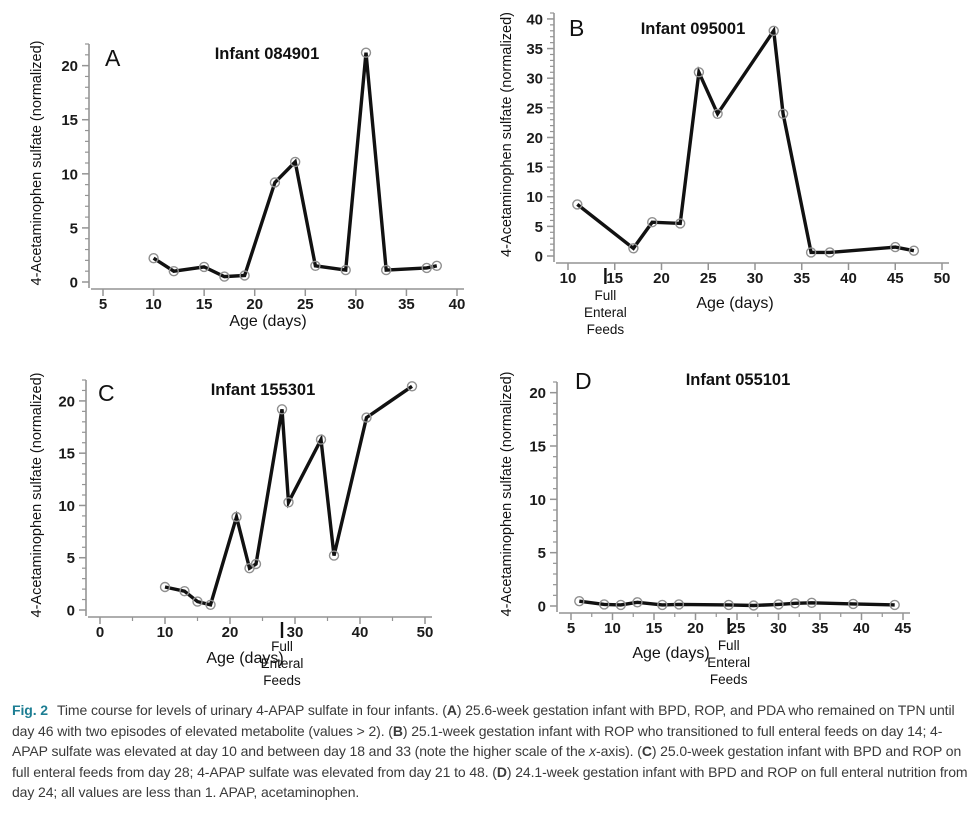  What do you see at coordinates (397, 730) in the screenshot?
I see `caption-segment: B` at bounding box center [397, 730].